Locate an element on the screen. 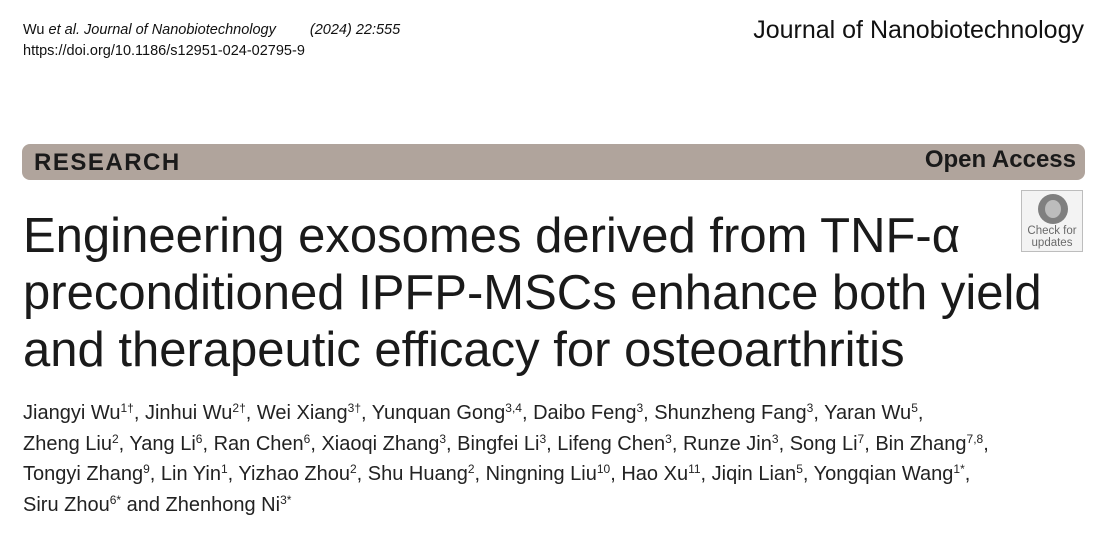  author-name: Runze Jin3 is located at coordinates (730, 443).